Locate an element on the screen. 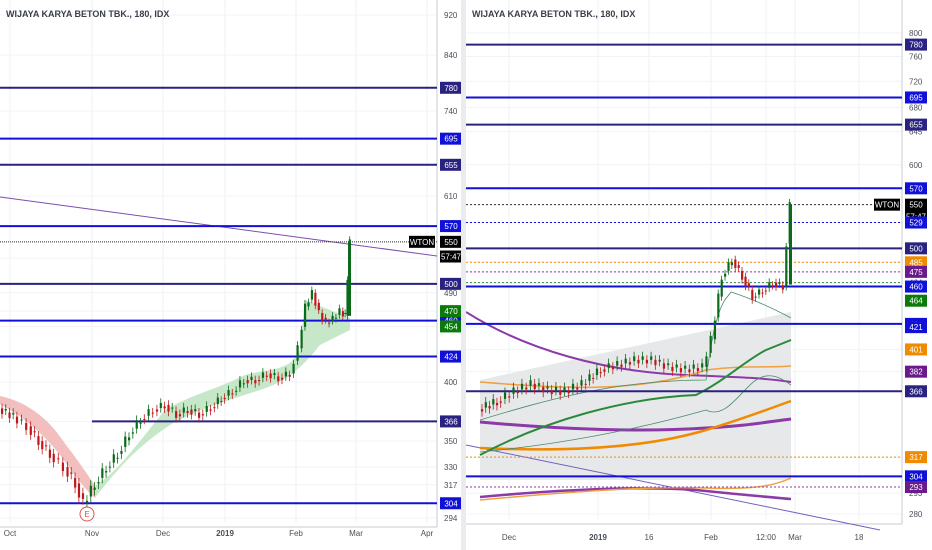  ema-ribbon-red is located at coordinates (47, 447).